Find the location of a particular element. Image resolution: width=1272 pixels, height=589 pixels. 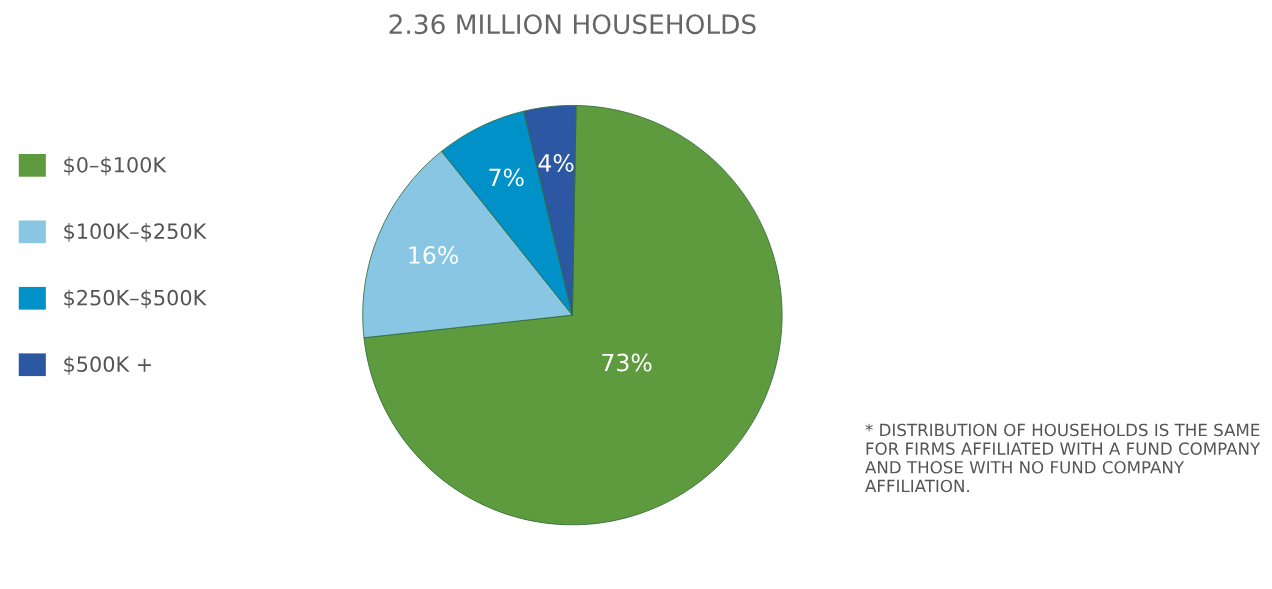

data-label: 4% is located at coordinates (556, 163).